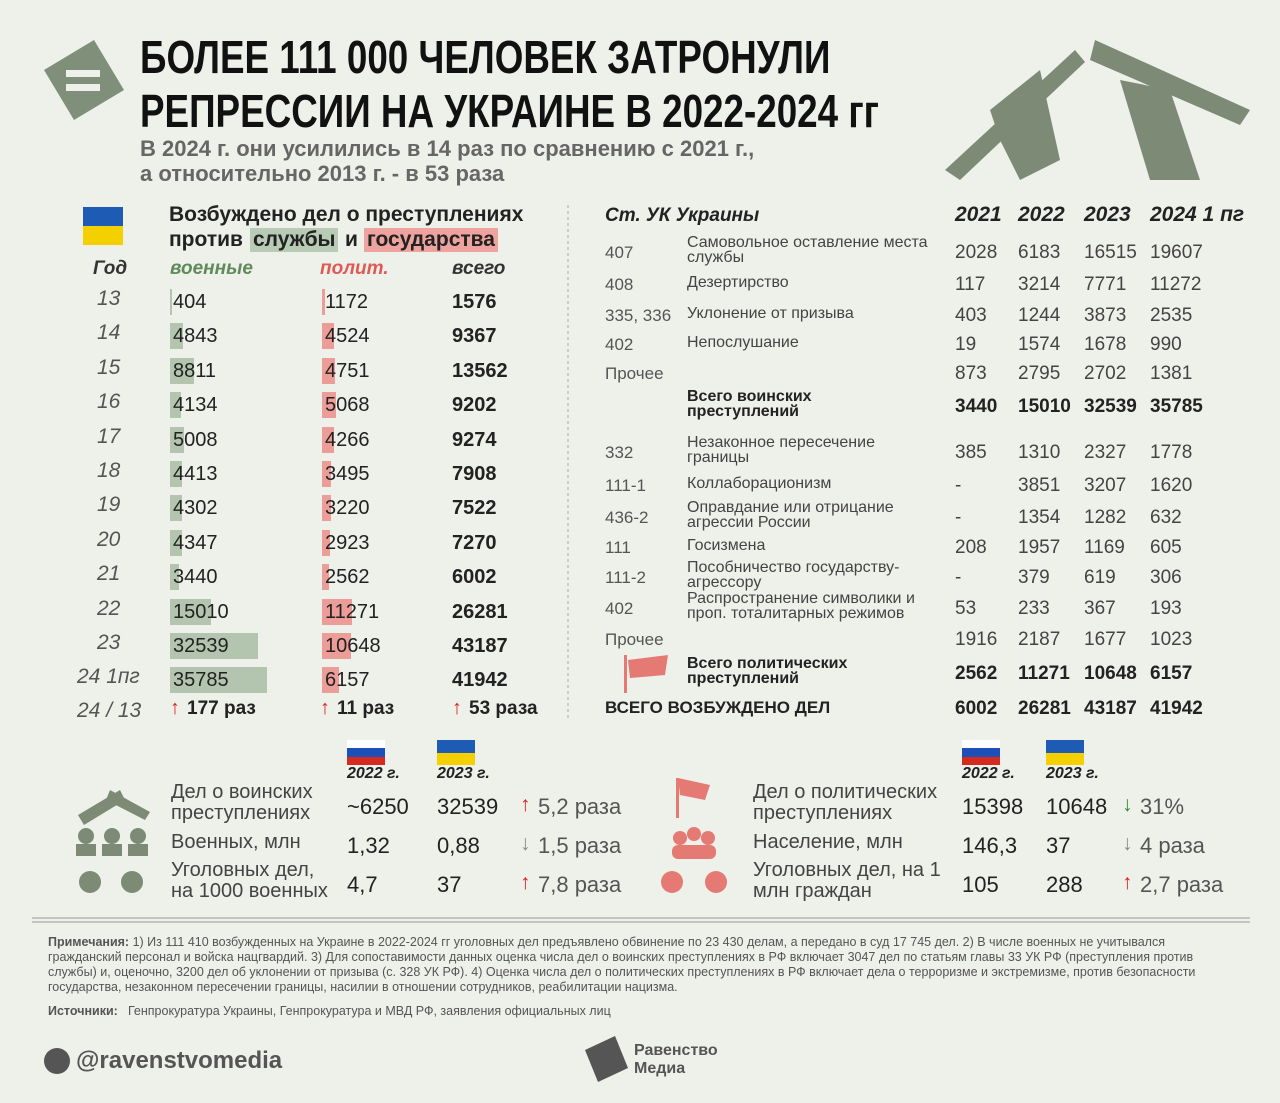 The height and width of the screenshot is (1103, 1280). Describe the element at coordinates (988, 773) in the screenshot. I see `year-header: 2022 г.` at that location.